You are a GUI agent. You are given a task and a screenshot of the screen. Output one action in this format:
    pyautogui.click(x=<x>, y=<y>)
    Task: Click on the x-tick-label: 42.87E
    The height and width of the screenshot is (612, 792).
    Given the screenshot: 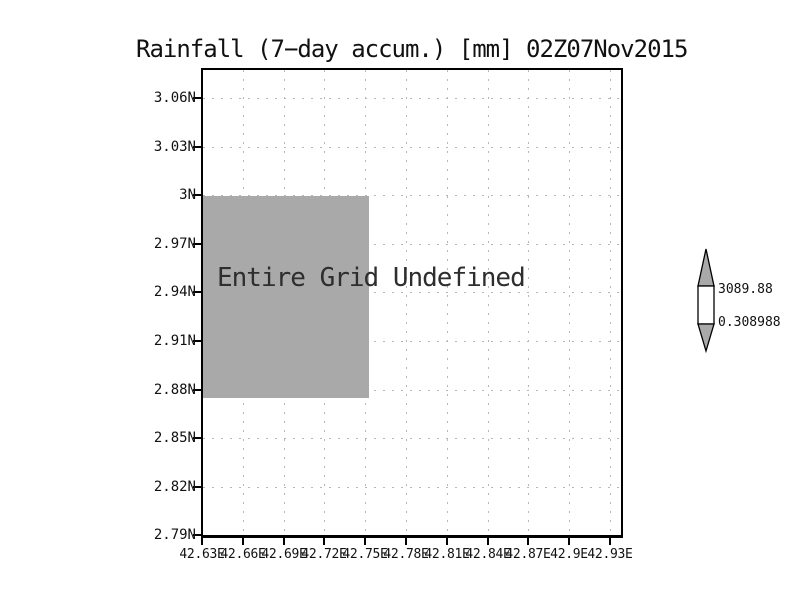 What is the action you would take?
    pyautogui.click(x=528, y=554)
    